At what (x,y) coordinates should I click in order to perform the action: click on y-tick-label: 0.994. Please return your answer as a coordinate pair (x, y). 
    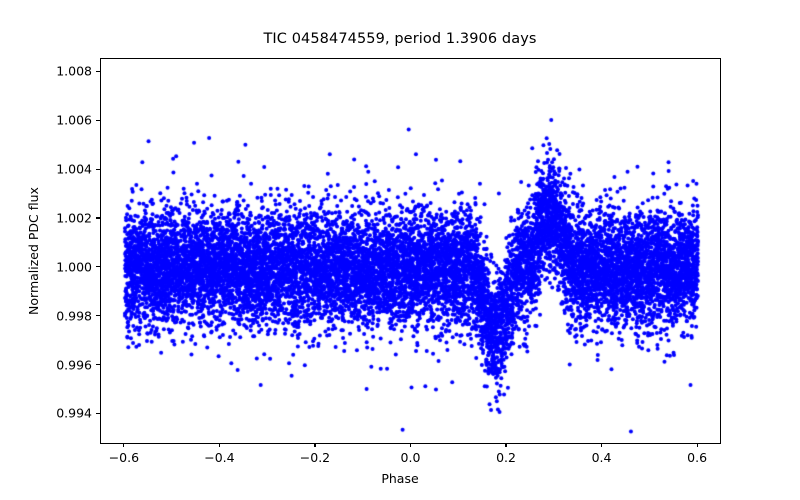
    Looking at the image, I should click on (74, 413).